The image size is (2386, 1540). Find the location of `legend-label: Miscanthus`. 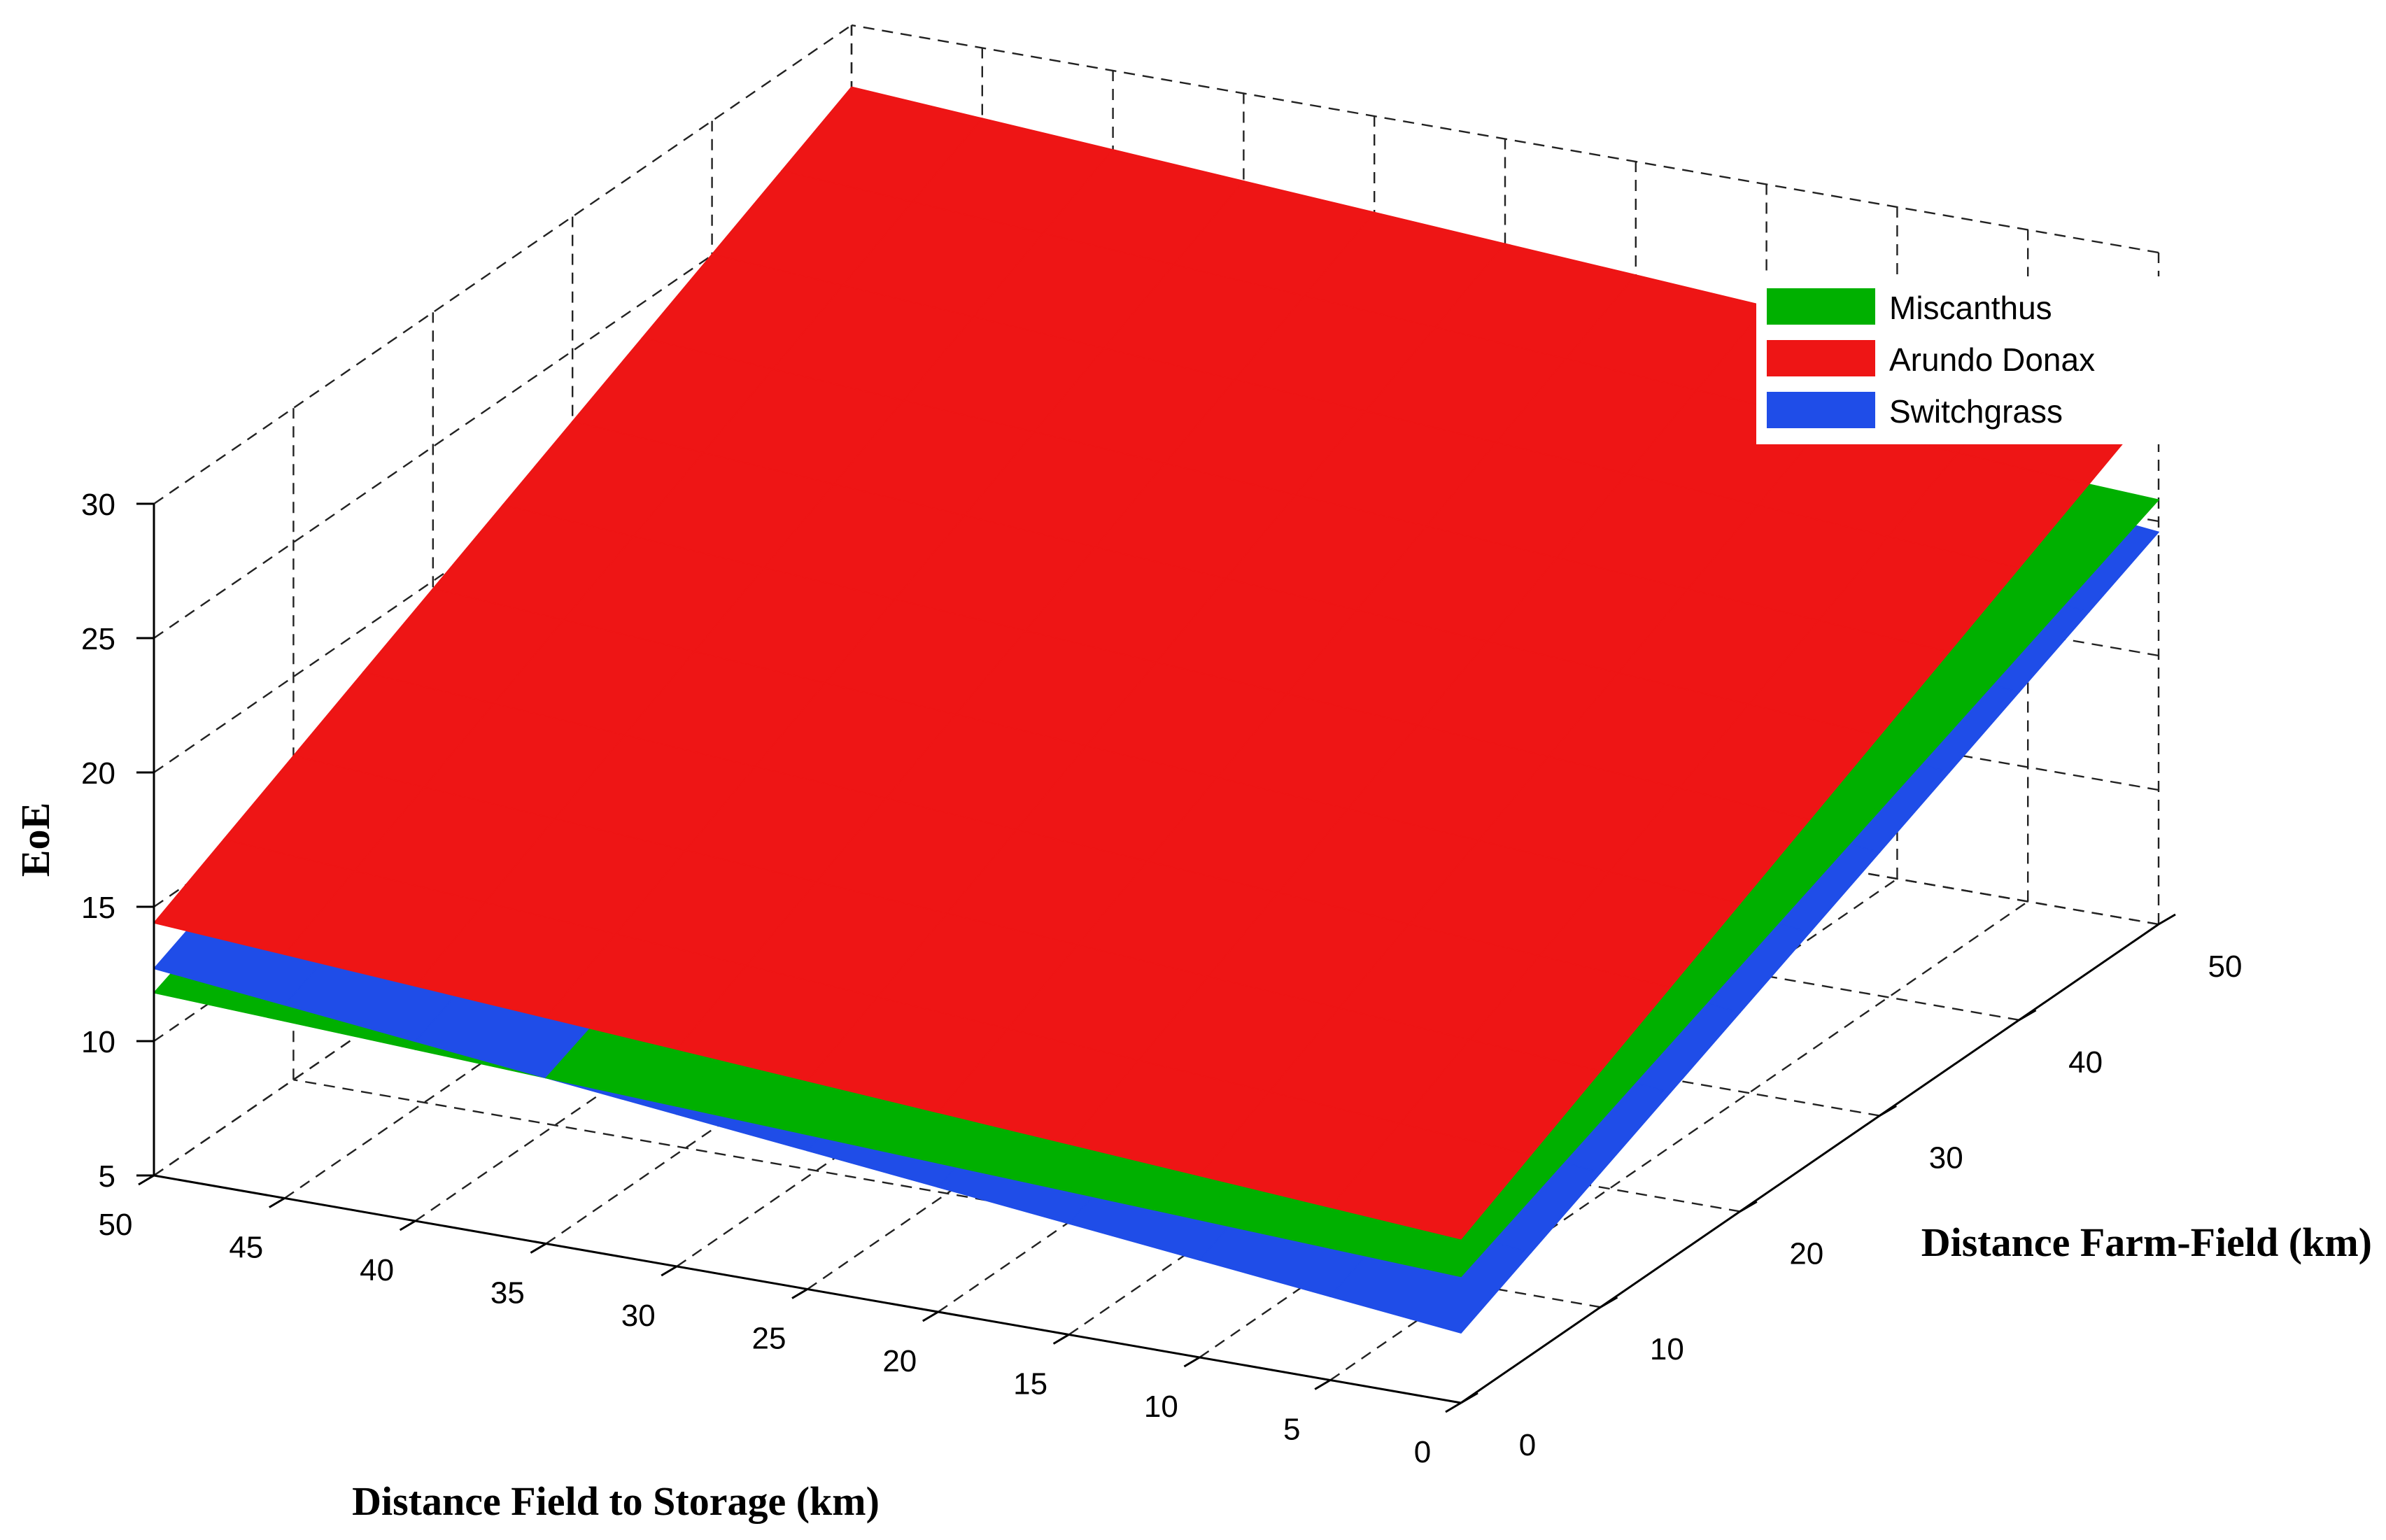

legend-label: Miscanthus is located at coordinates (1970, 308).